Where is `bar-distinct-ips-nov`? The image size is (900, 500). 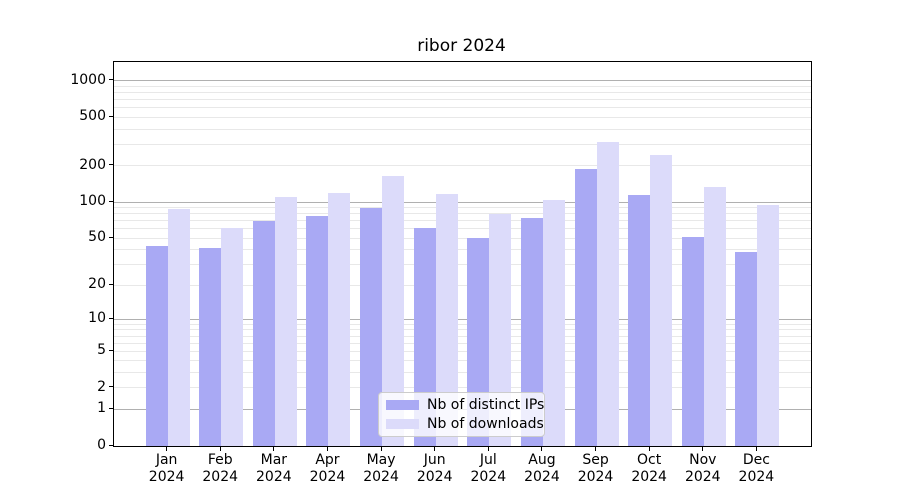 bar-distinct-ips-nov is located at coordinates (692, 341).